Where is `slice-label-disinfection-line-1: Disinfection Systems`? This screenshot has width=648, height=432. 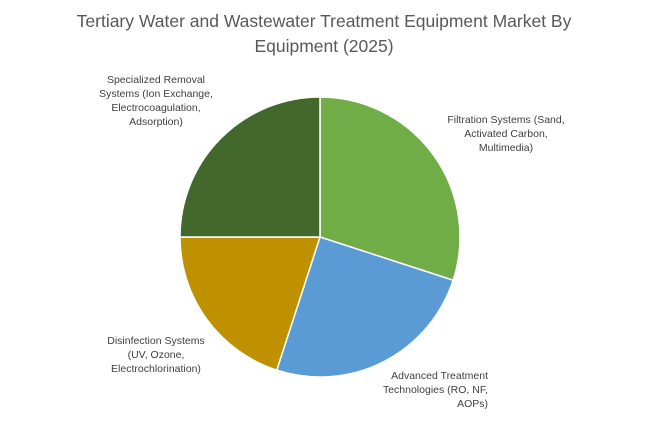 slice-label-disinfection-line-1: Disinfection Systems is located at coordinates (156, 341).